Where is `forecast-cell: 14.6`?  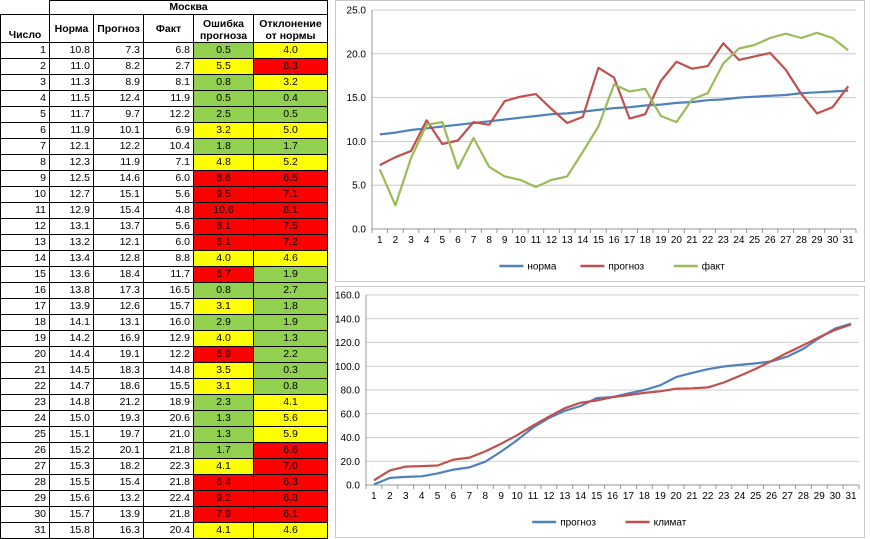
forecast-cell: 14.6 is located at coordinates (118, 178).